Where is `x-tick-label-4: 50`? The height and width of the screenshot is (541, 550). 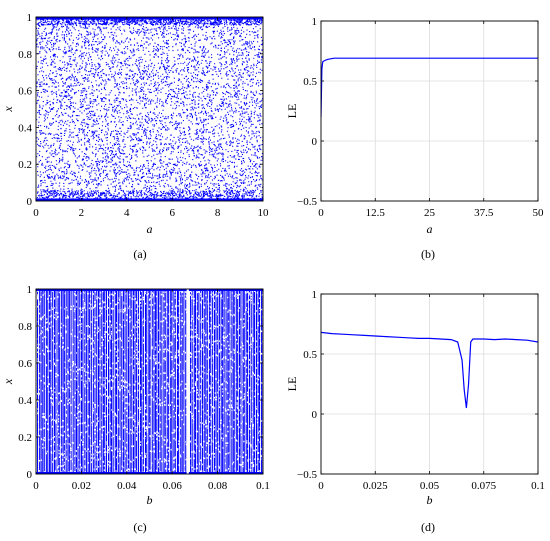 x-tick-label-4: 50 is located at coordinates (539, 213).